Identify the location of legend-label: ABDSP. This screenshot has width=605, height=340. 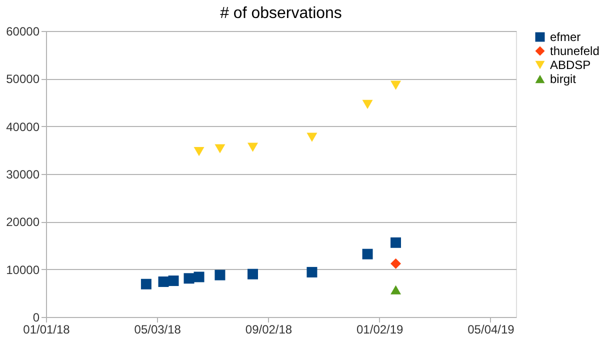
(570, 65).